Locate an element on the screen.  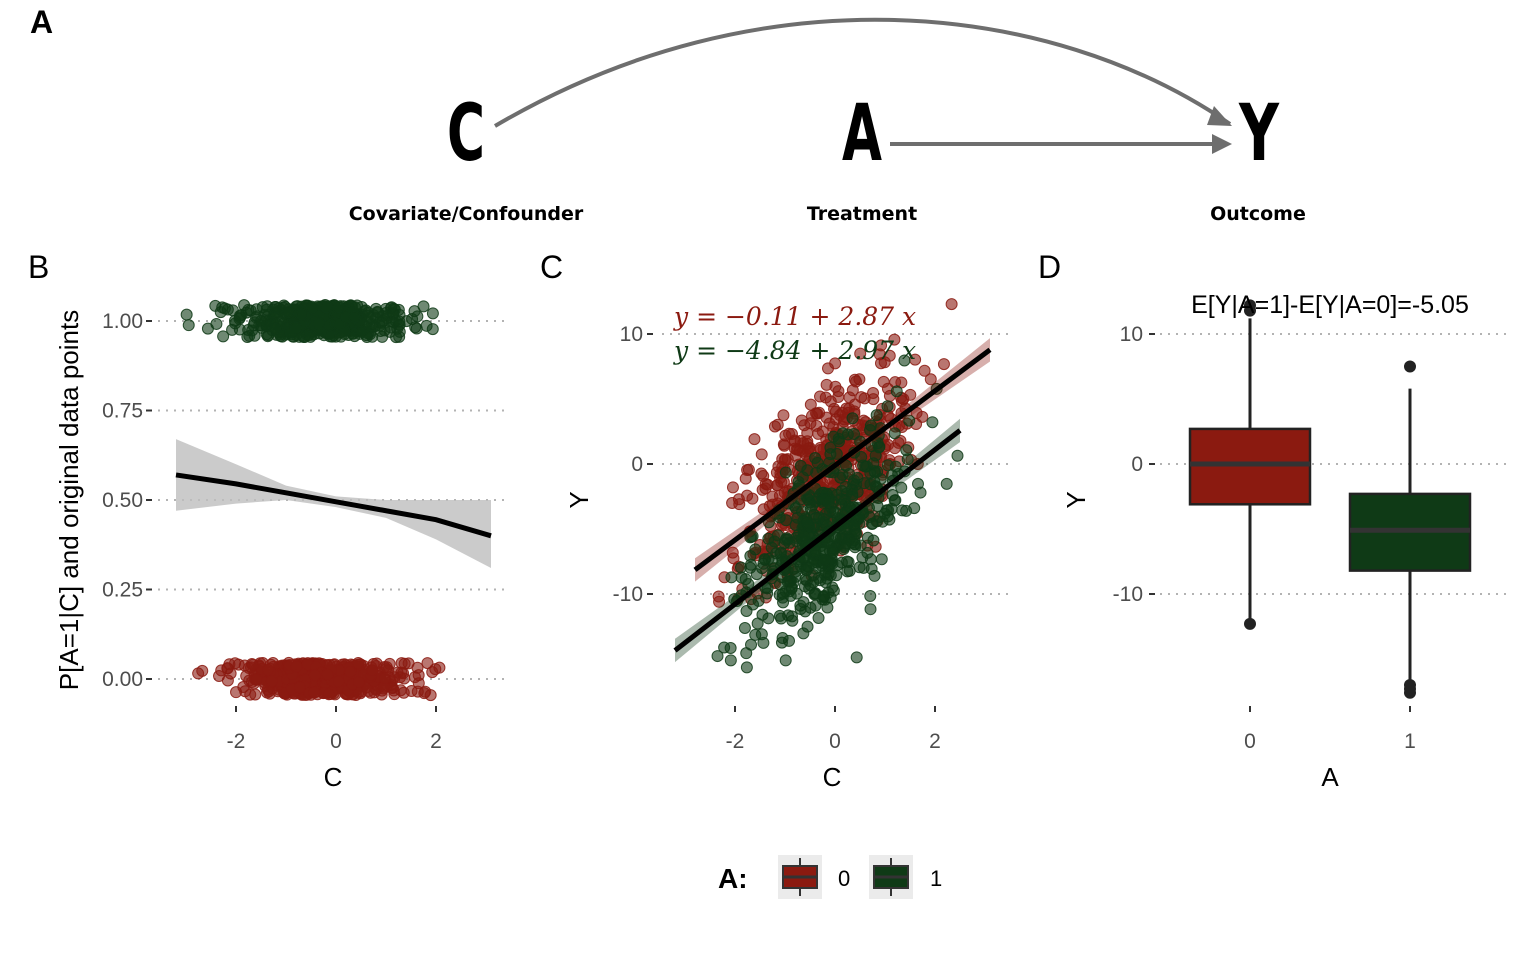
panel-label-b: B is located at coordinates (38, 267).